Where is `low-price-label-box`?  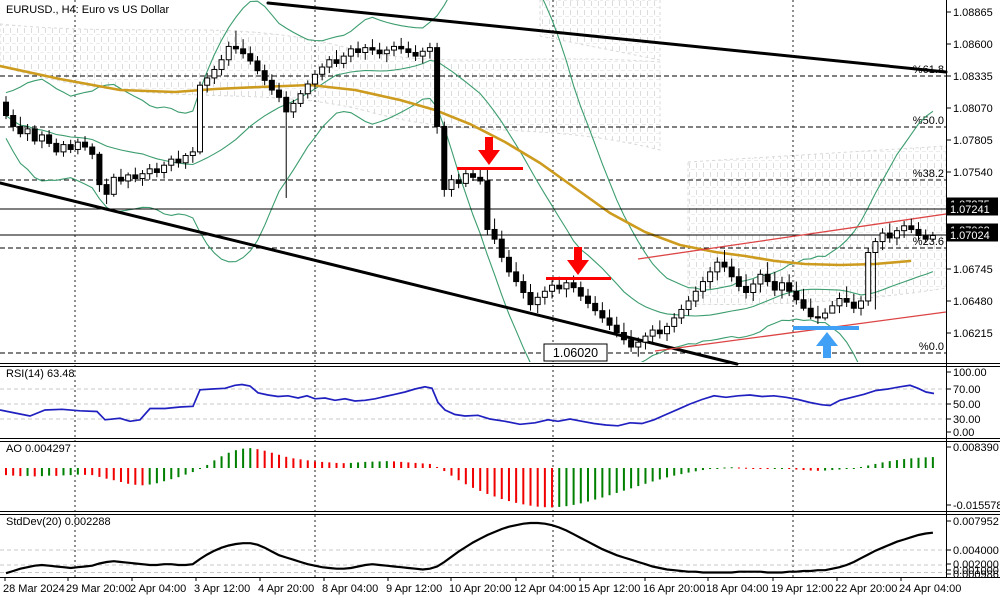
low-price-label-box is located at coordinates (575, 352).